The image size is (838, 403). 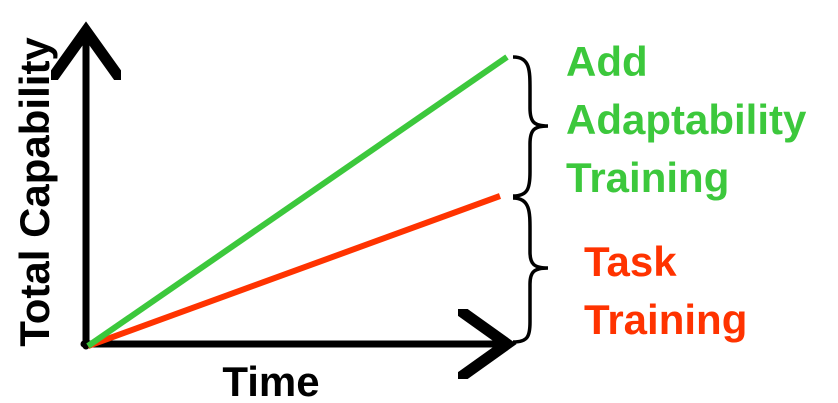 What do you see at coordinates (647, 177) in the screenshot?
I see `adaptability-label-line-3: Training` at bounding box center [647, 177].